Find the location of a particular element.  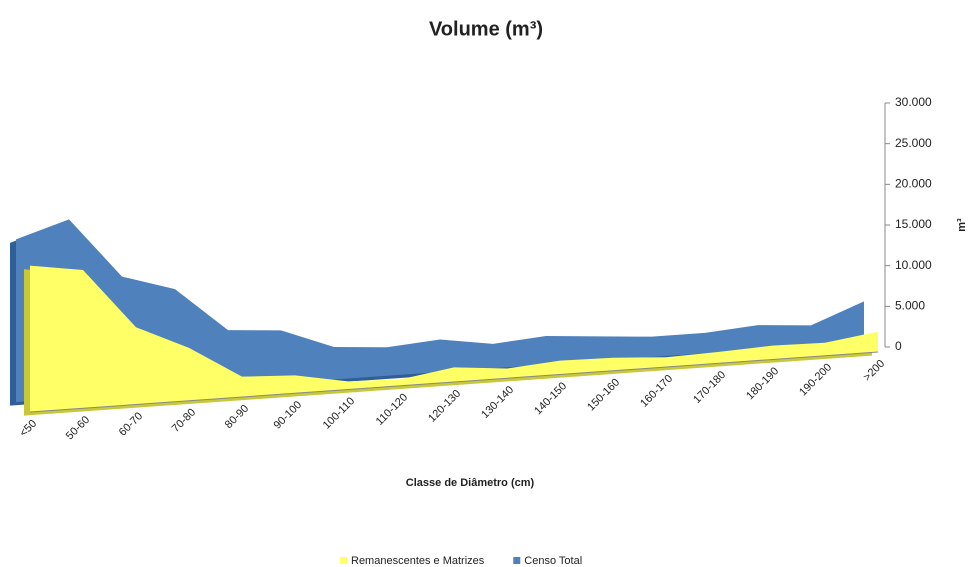

x-tick-label: 90-100 is located at coordinates (287, 415).